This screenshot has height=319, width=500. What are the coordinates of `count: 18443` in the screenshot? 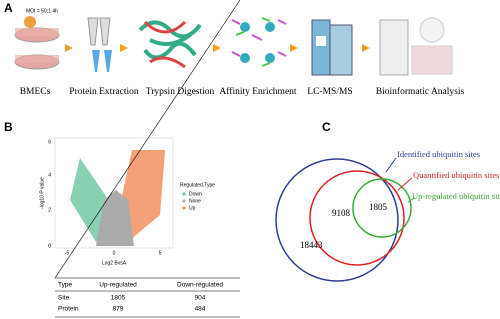 It's located at (311, 245).